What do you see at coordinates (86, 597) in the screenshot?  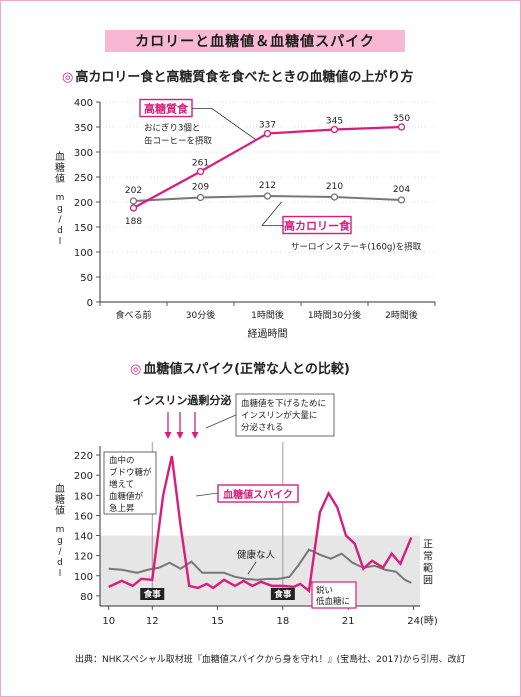 I see `y-tick-label: 80` at bounding box center [86, 597].